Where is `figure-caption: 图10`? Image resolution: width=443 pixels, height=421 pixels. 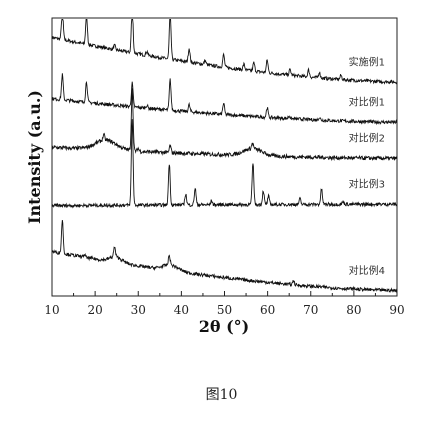 figure-caption: 图10 is located at coordinates (221, 395).